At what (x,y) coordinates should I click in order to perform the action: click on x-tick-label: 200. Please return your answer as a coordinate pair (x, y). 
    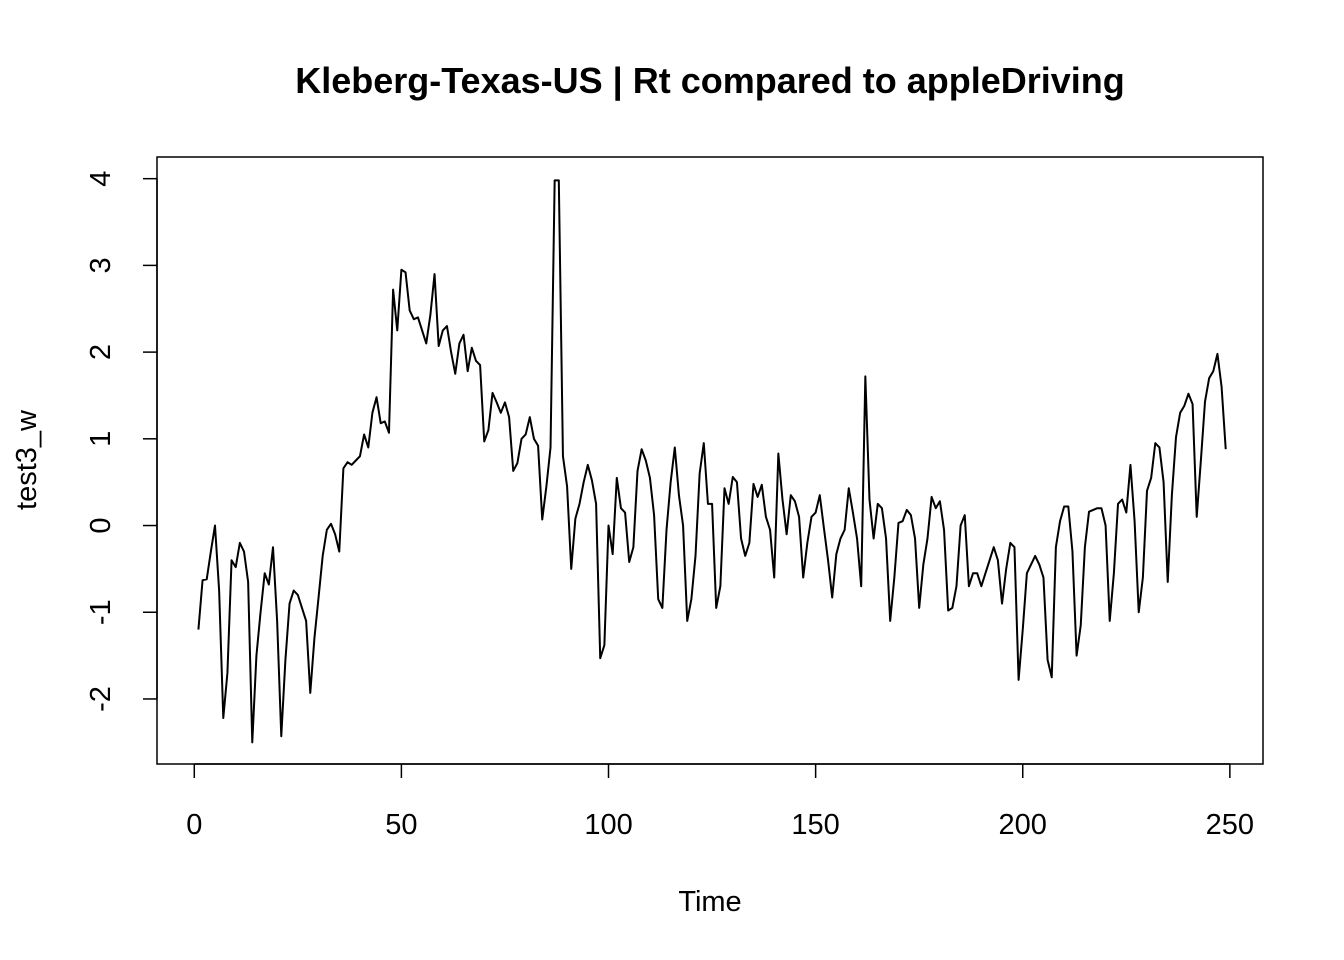
    Looking at the image, I should click on (1023, 825).